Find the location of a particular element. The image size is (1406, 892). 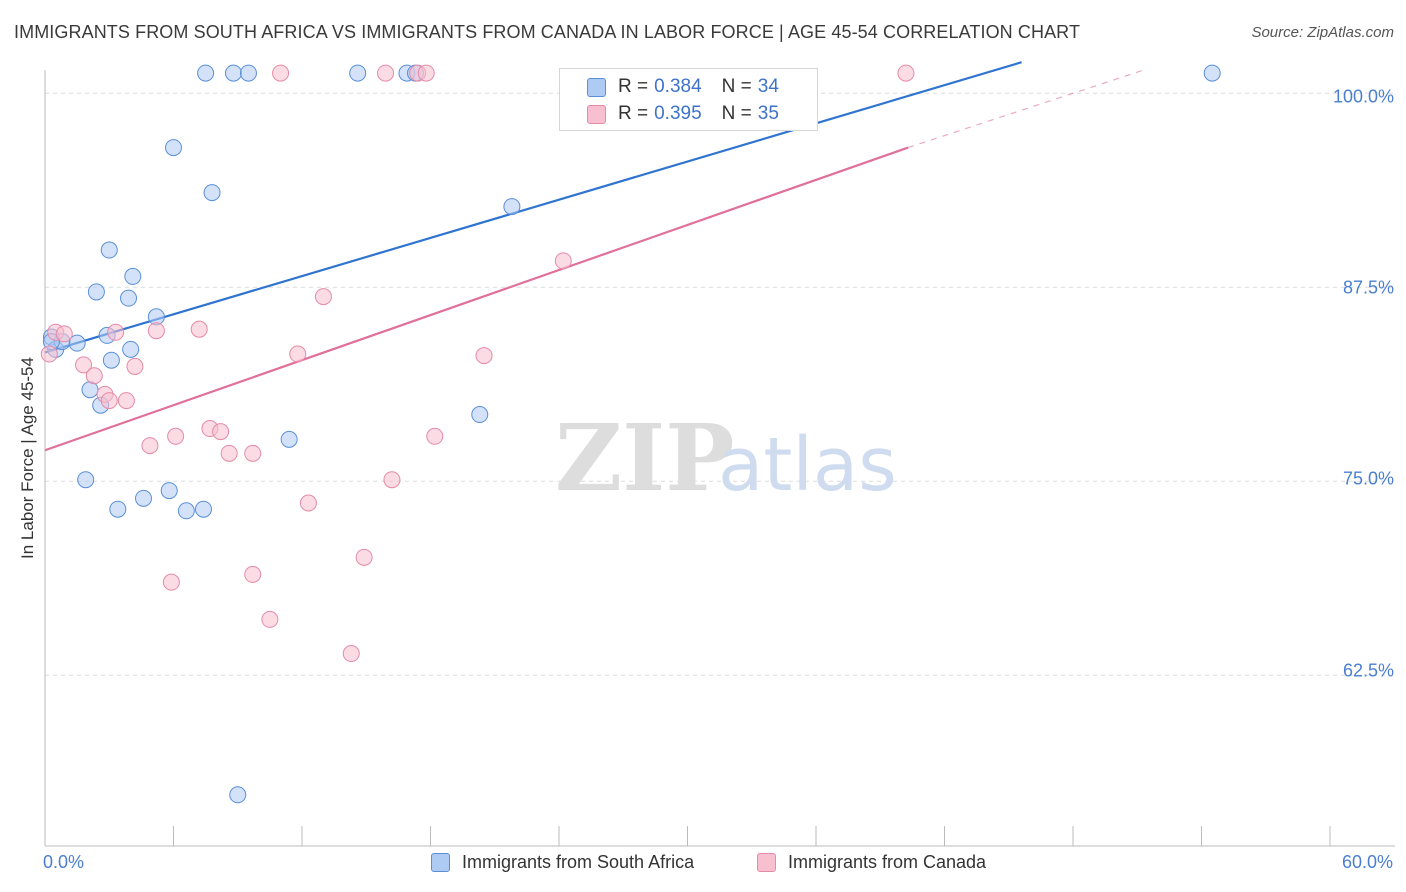

watermark-zip: ZIP is located at coordinates (644, 458).